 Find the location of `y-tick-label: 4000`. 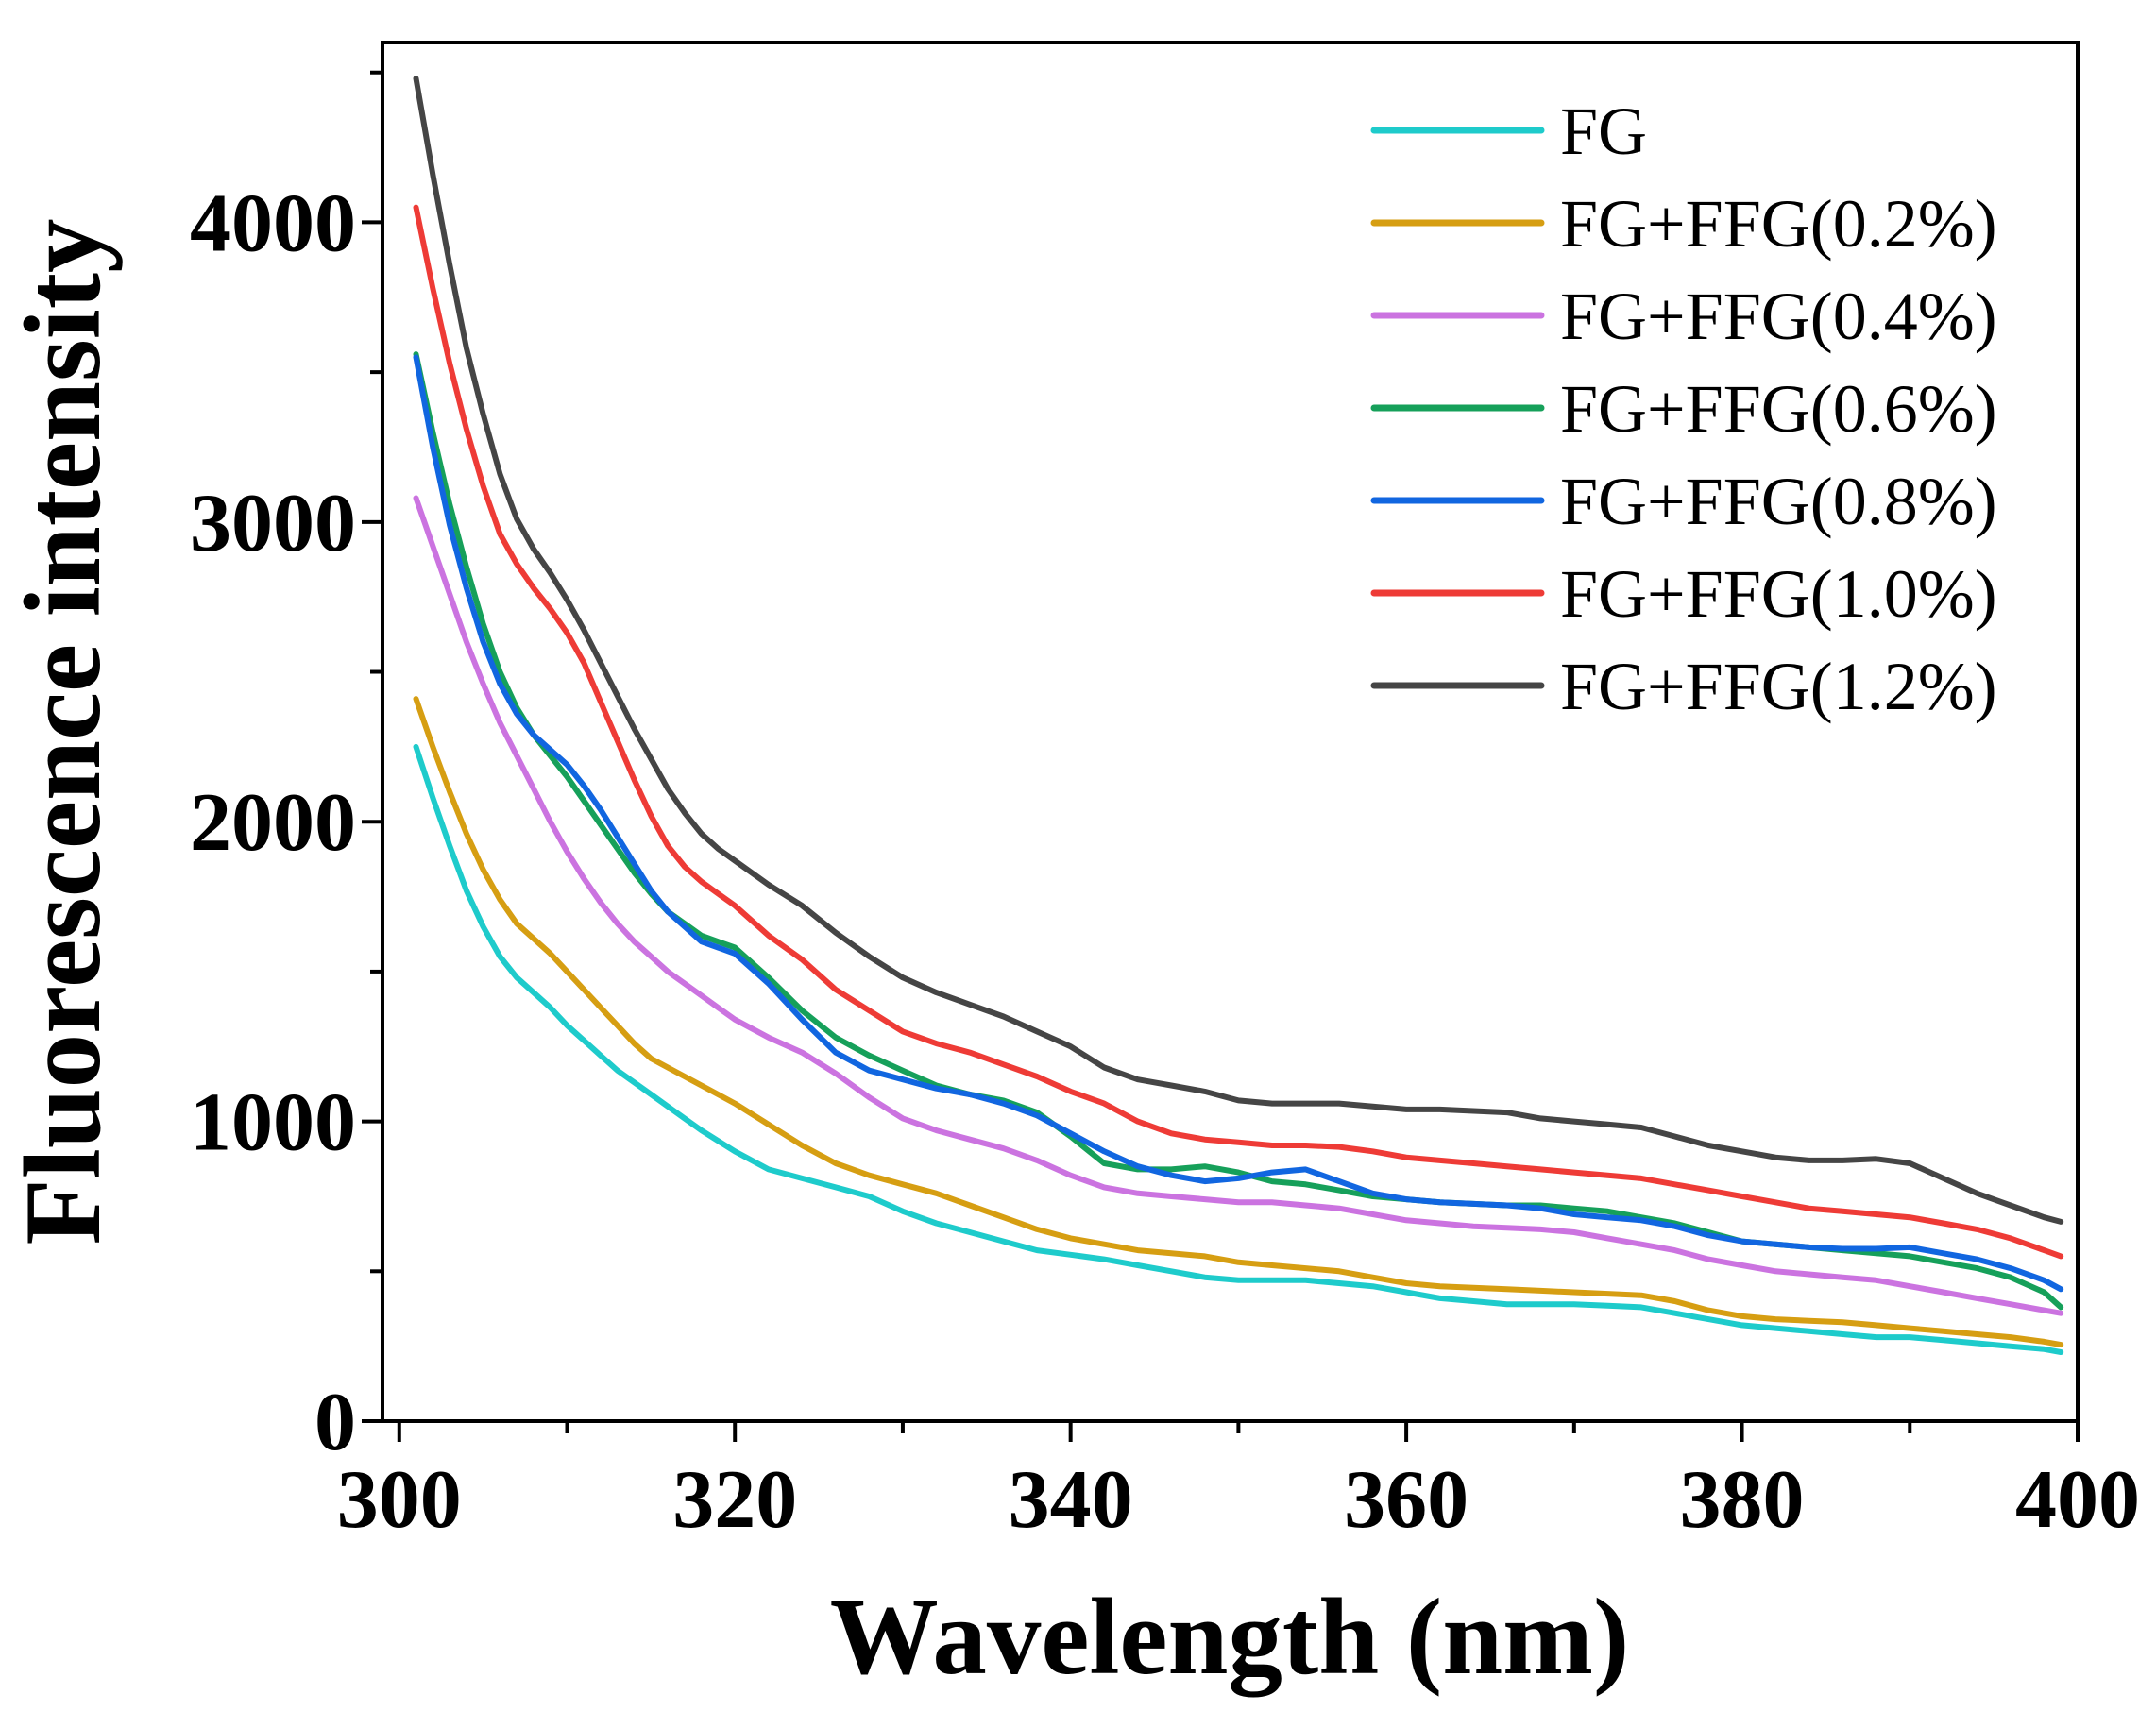

y-tick-label: 4000 is located at coordinates (273, 223).